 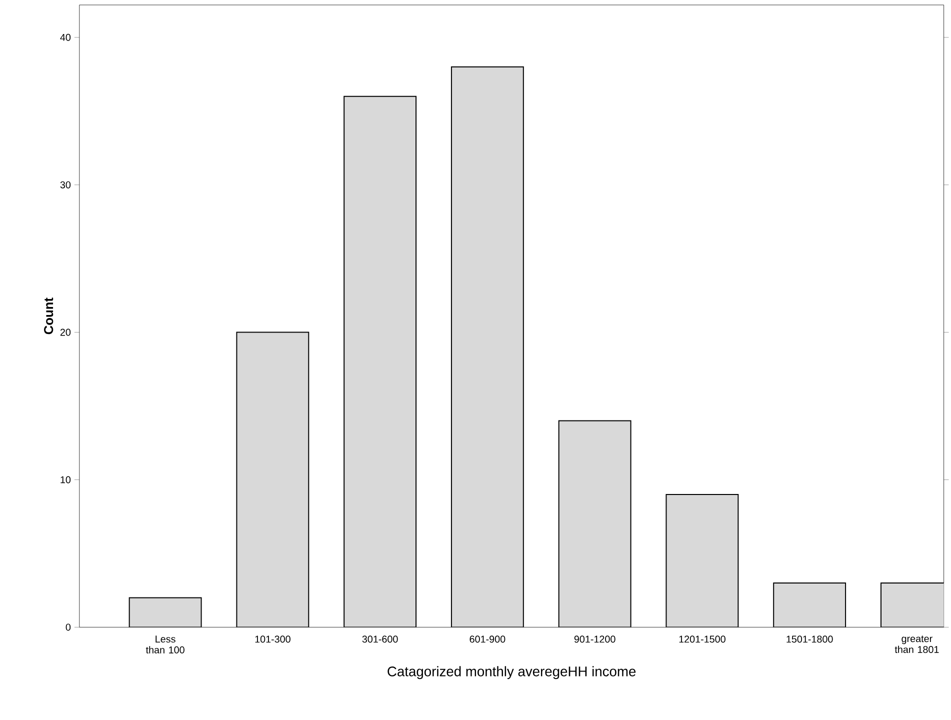 I want to click on x-tick-label: 601-900, so click(x=488, y=638).